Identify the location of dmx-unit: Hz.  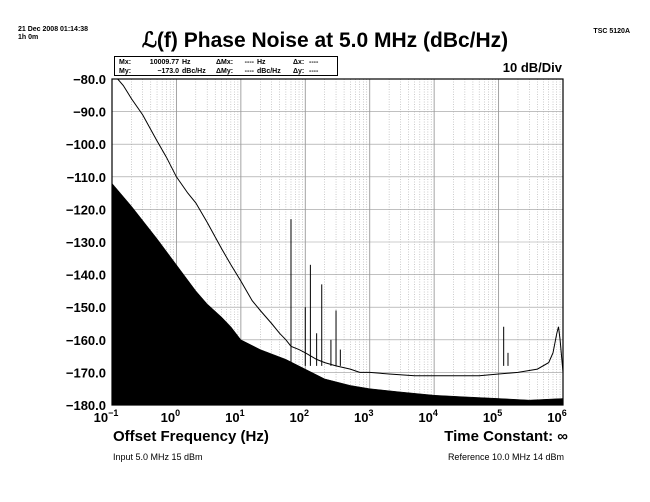
(261, 62).